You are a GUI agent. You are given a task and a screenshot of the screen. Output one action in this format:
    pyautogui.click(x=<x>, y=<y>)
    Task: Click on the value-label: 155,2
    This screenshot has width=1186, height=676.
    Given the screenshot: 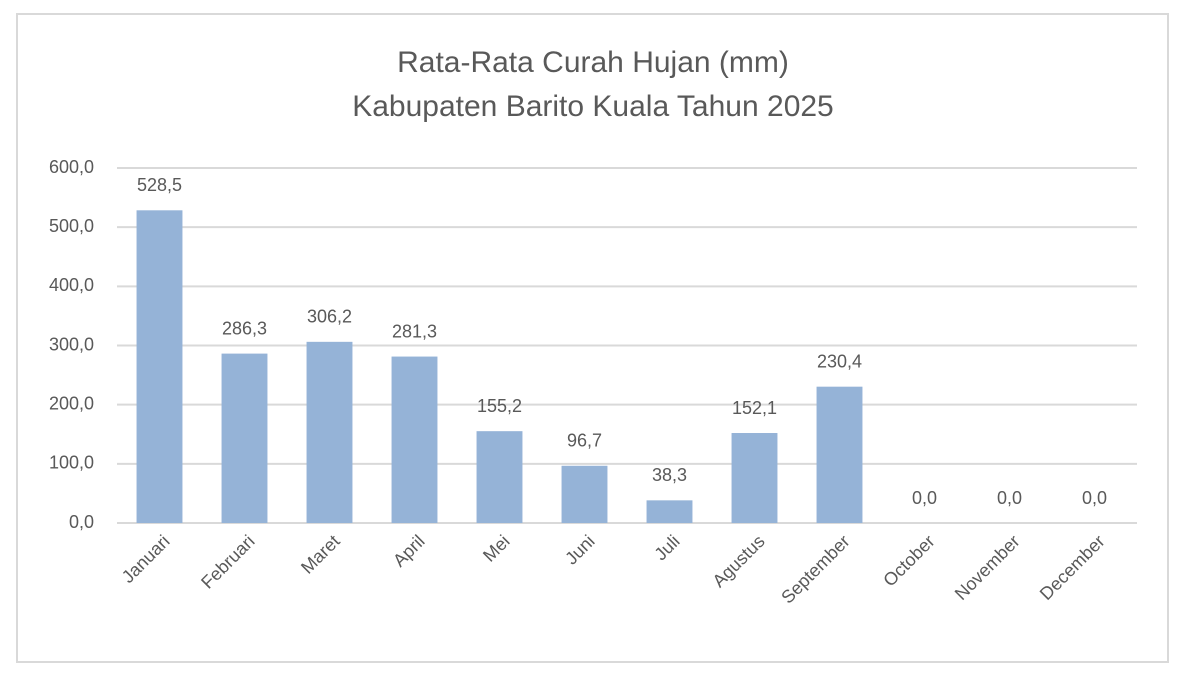 What is the action you would take?
    pyautogui.click(x=499, y=406)
    